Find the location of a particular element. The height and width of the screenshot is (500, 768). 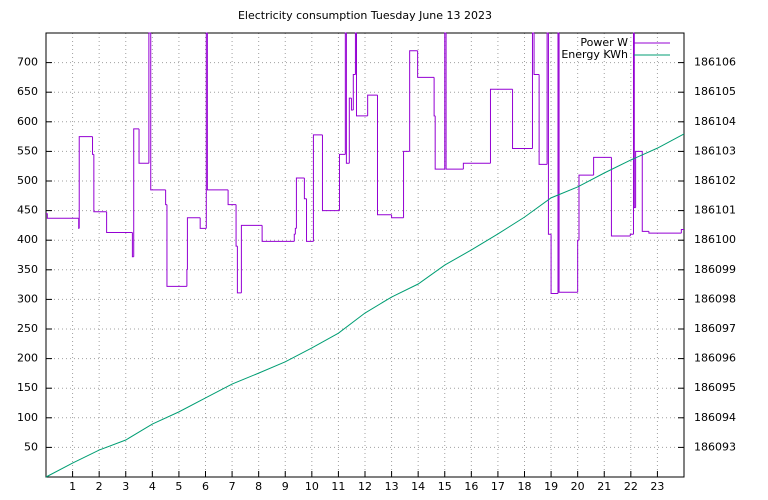

y-tick-label: 300 is located at coordinates (27, 298).